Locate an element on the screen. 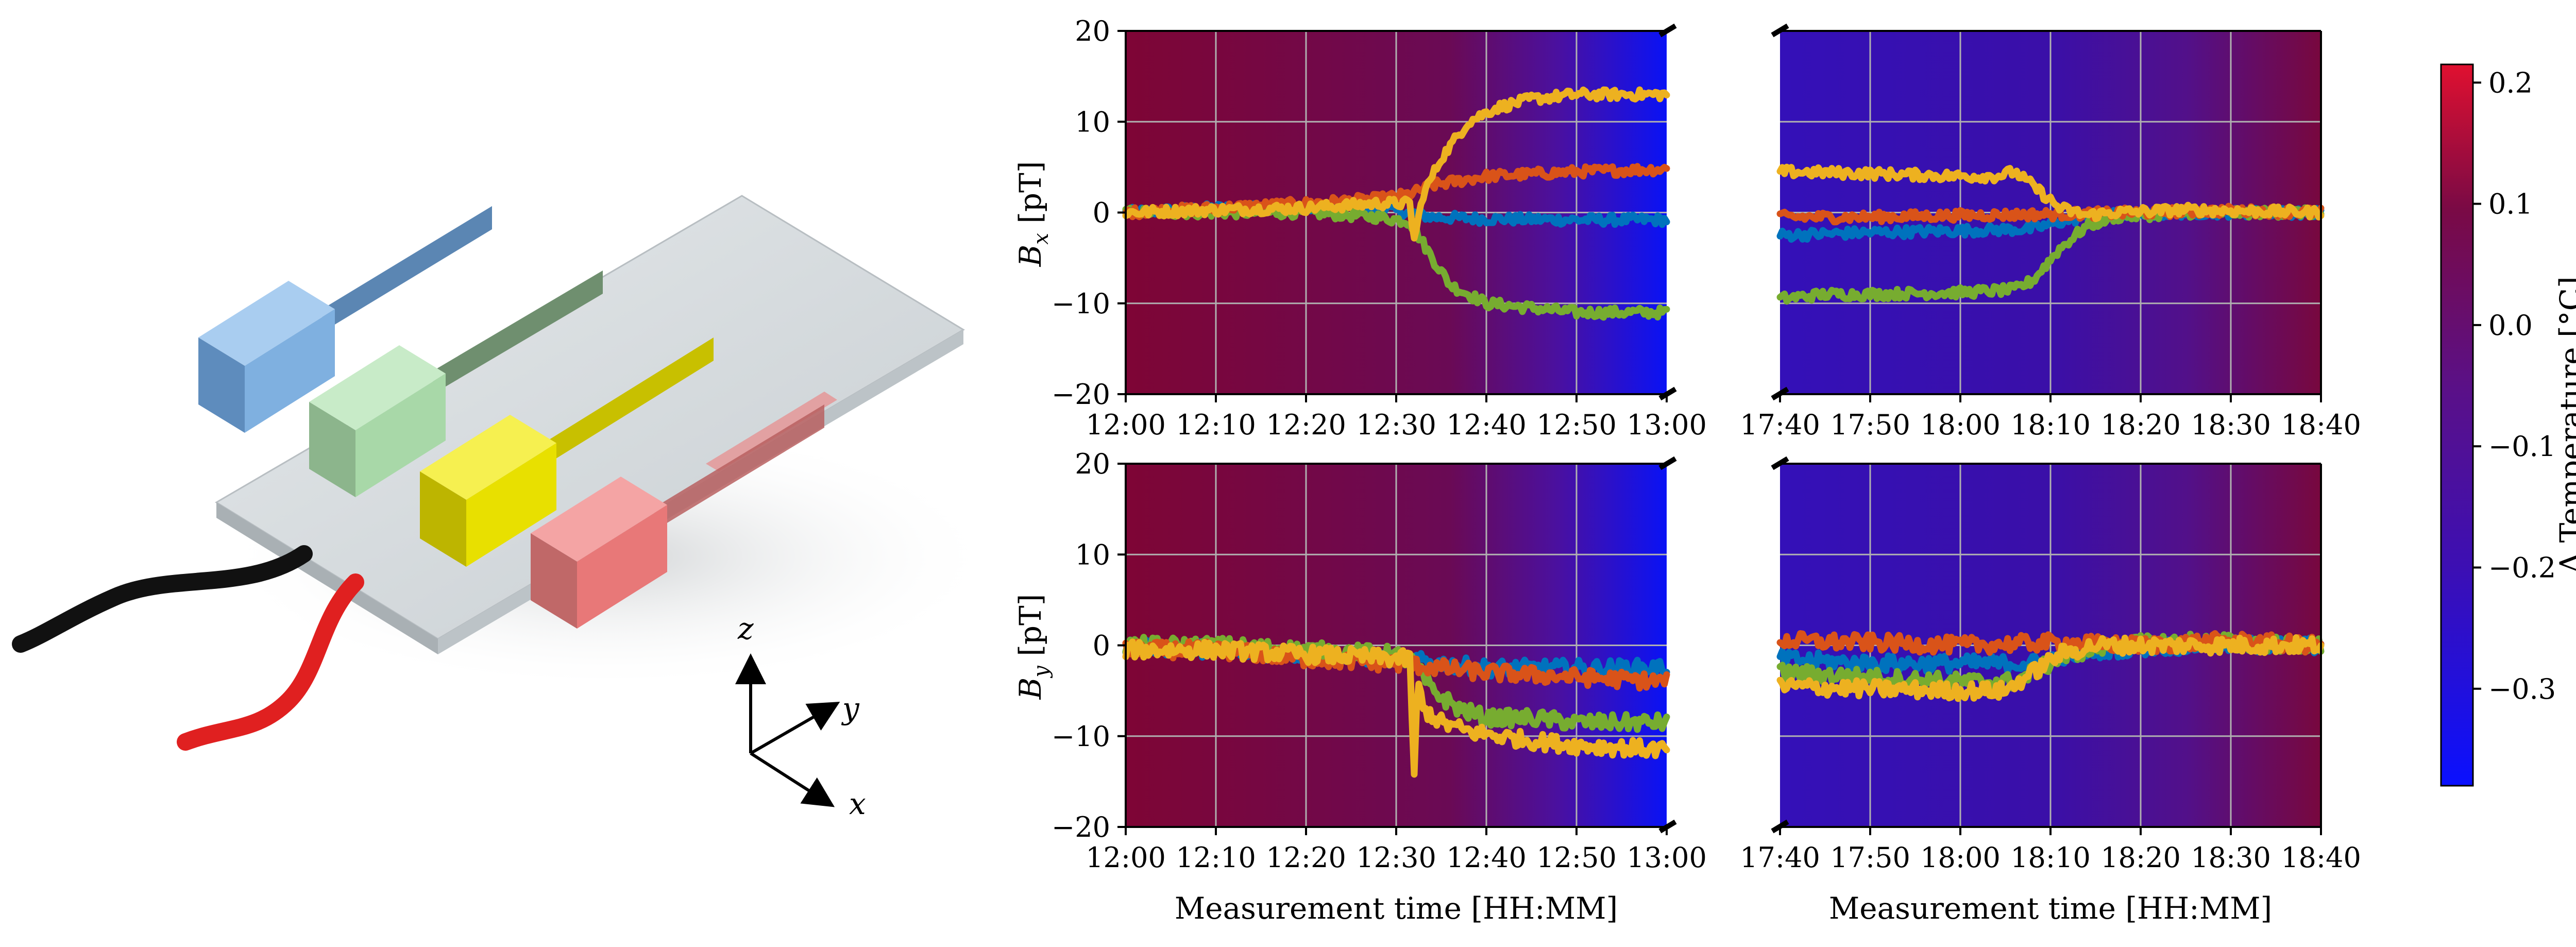 The image size is (2576, 947). black-cable is located at coordinates (162, 599).